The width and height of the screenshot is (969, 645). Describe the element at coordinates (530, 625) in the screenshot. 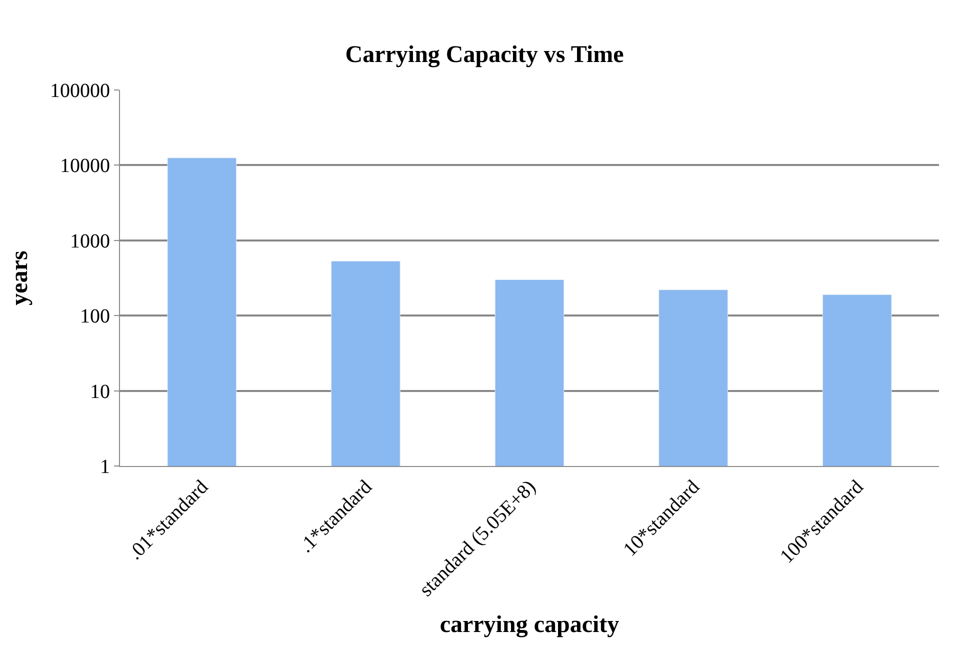

I see `x-axis-title: carrying capacity` at that location.